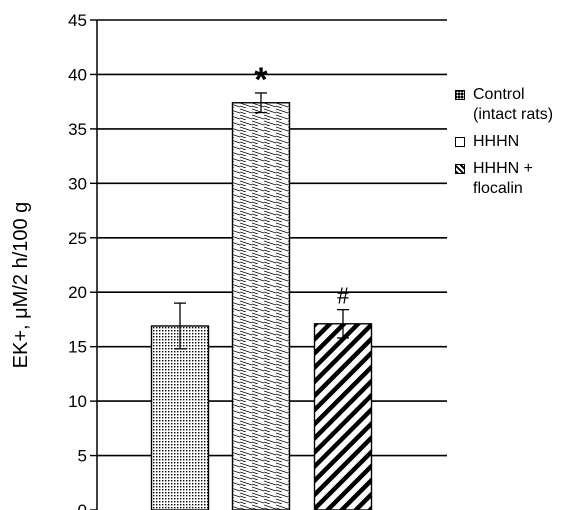  What do you see at coordinates (82, 505) in the screenshot?
I see `y-tick-label: 0` at bounding box center [82, 505].